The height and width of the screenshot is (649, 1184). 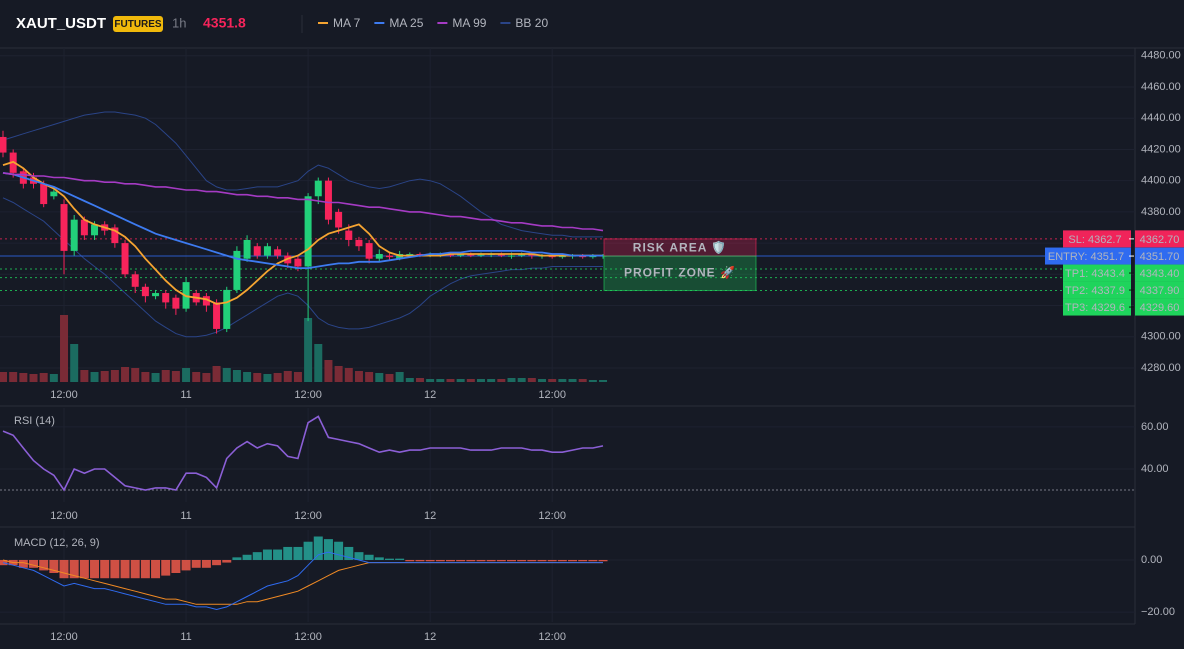 I want to click on level-price-tag, so click(x=1159, y=290).